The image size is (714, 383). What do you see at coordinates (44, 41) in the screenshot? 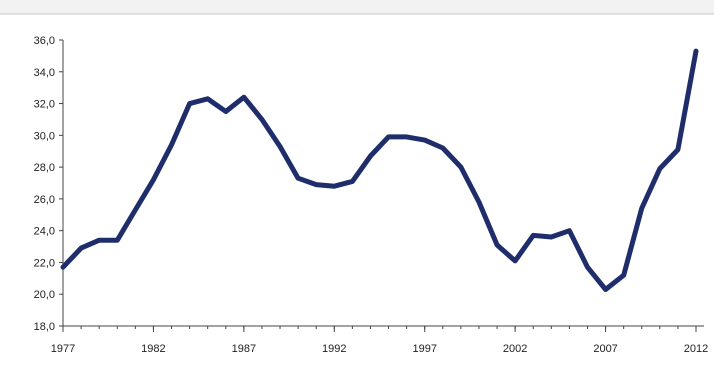
I see `y-tick-label: 36,0` at bounding box center [44, 41].